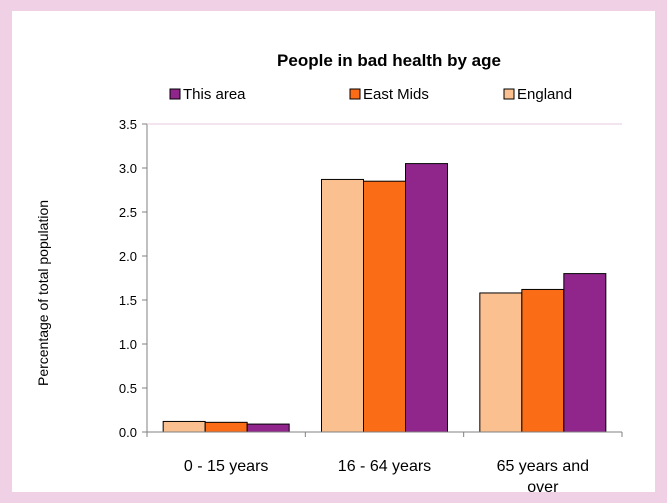  I want to click on legend-label-england: England, so click(544, 94).